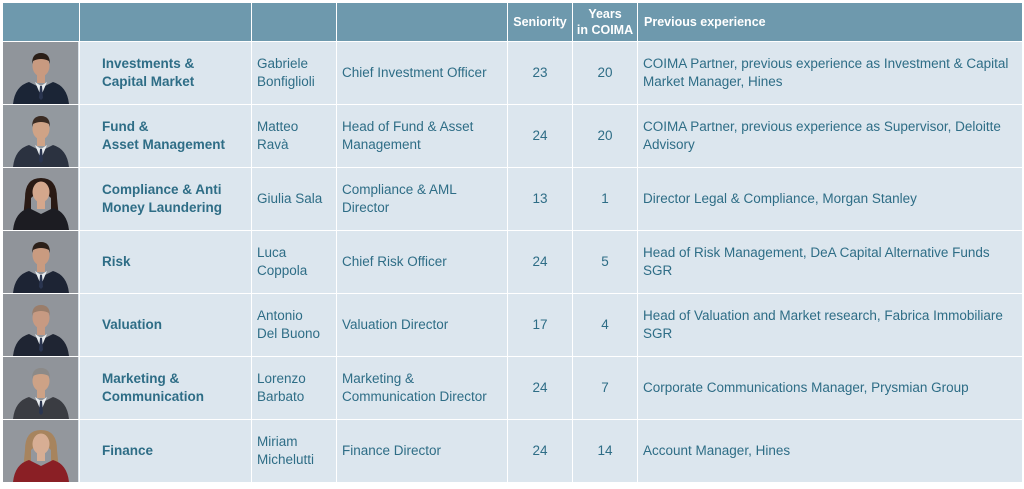 The width and height of the screenshot is (1024, 489). Describe the element at coordinates (294, 451) in the screenshot. I see `name-cell: Miriam Michelutti` at that location.